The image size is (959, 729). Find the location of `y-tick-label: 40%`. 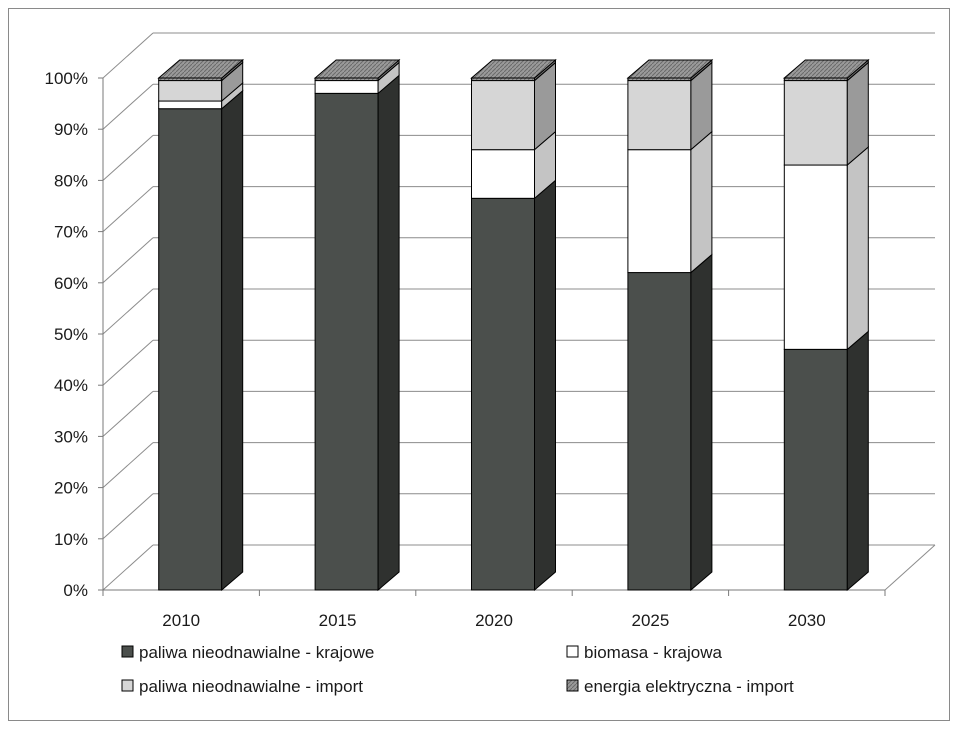

y-tick-label: 40% is located at coordinates (71, 385).